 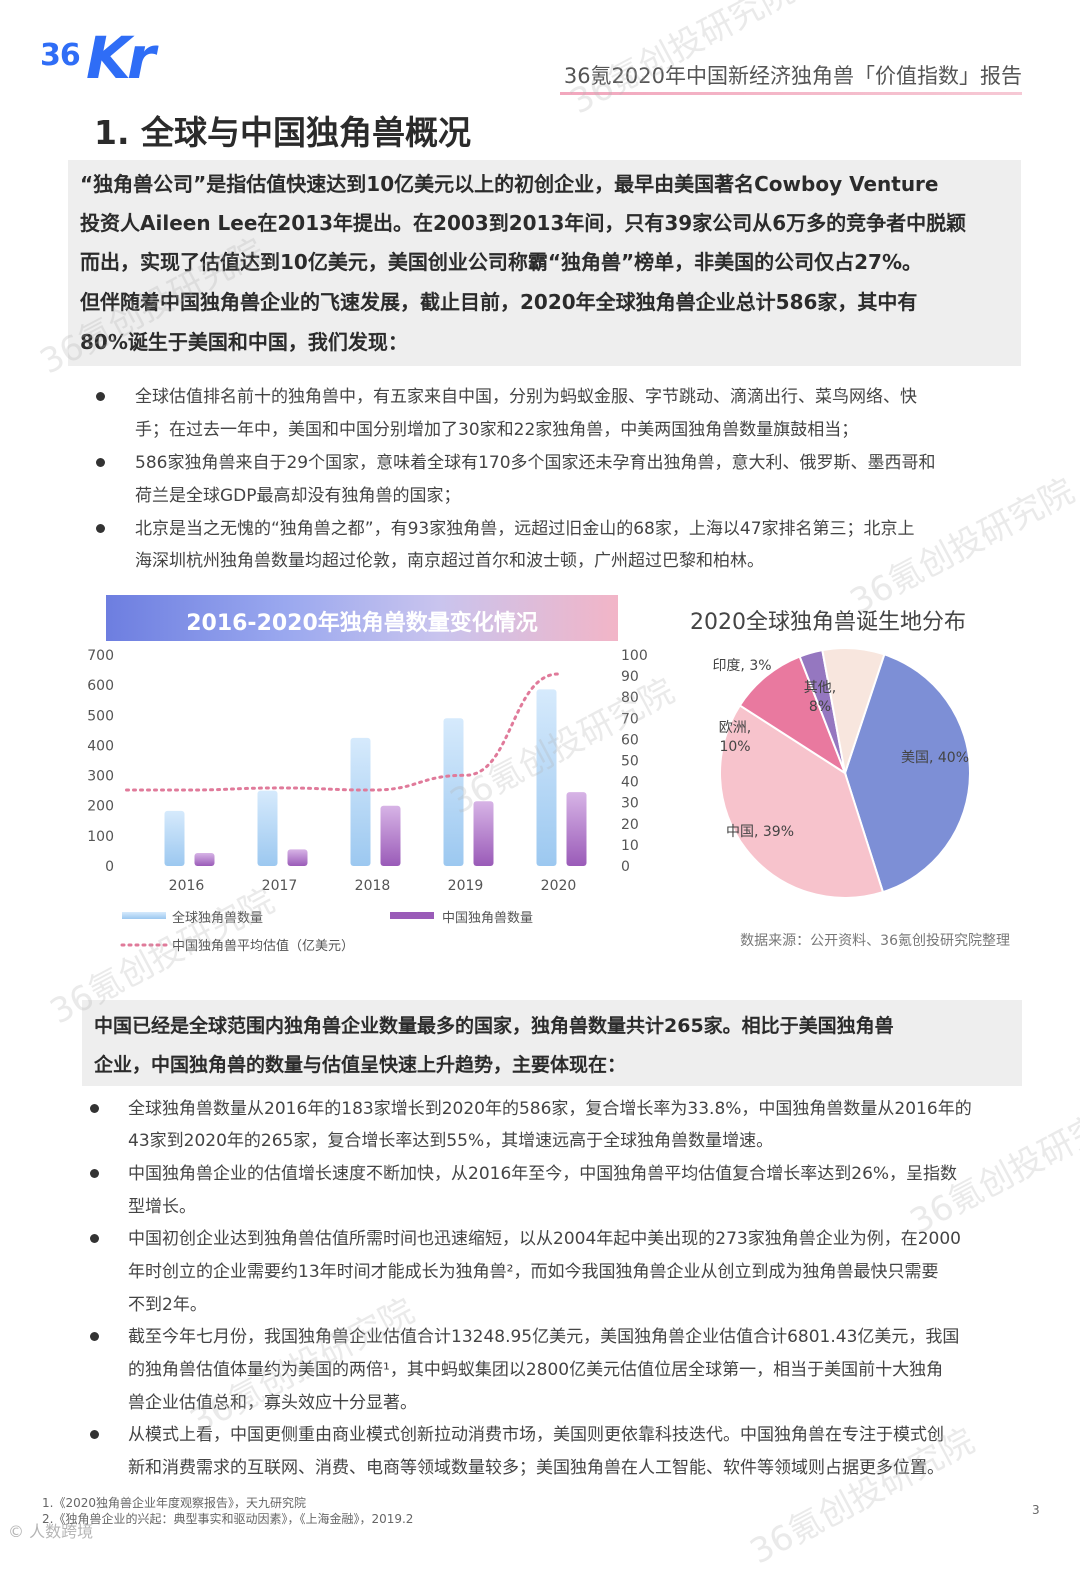 What do you see at coordinates (634, 656) in the screenshot?
I see `y-right-tick-label: 100` at bounding box center [634, 656].